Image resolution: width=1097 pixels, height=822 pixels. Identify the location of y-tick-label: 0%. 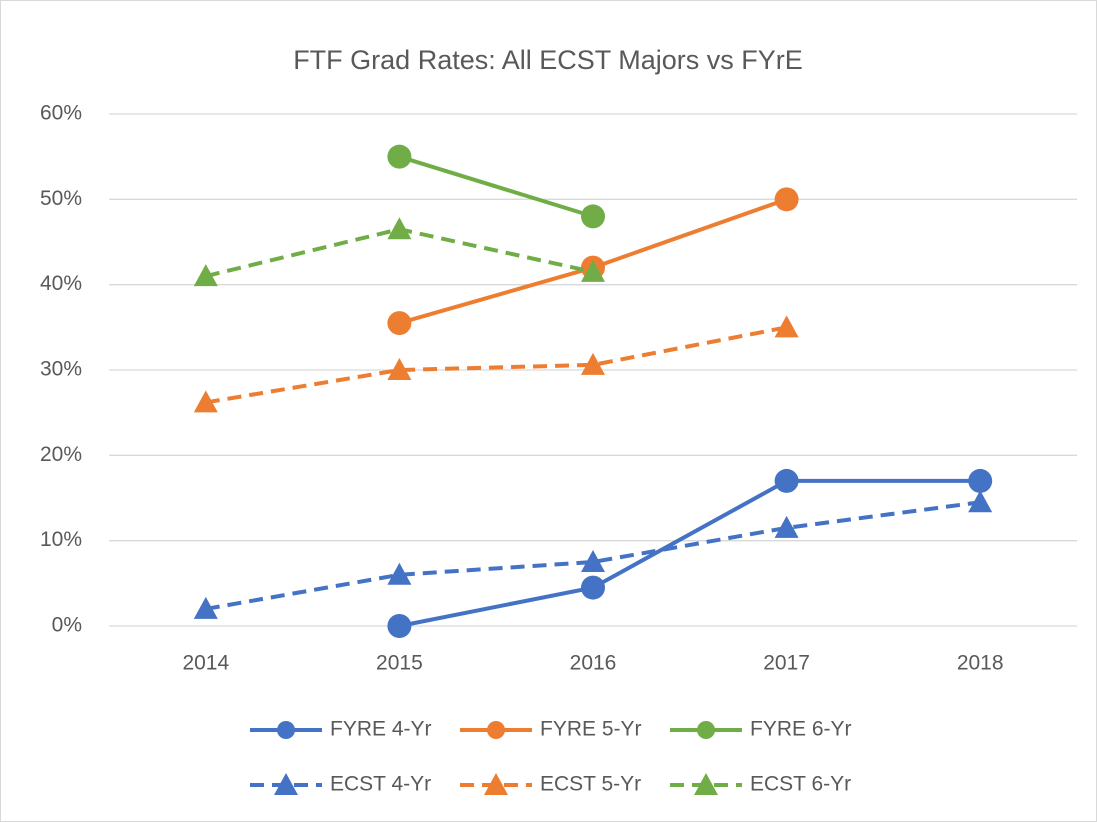
(67, 625).